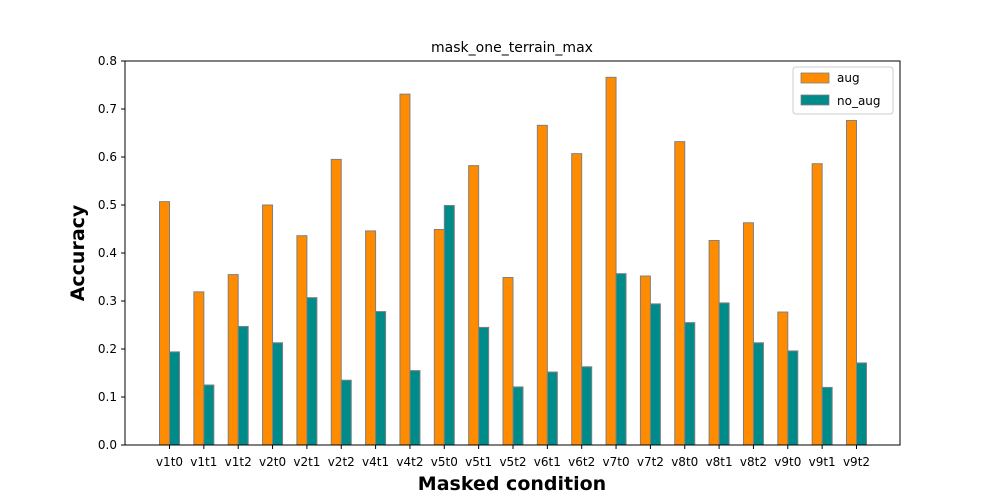  What do you see at coordinates (381, 378) in the screenshot?
I see `bar-no-aug-v4t1` at bounding box center [381, 378].